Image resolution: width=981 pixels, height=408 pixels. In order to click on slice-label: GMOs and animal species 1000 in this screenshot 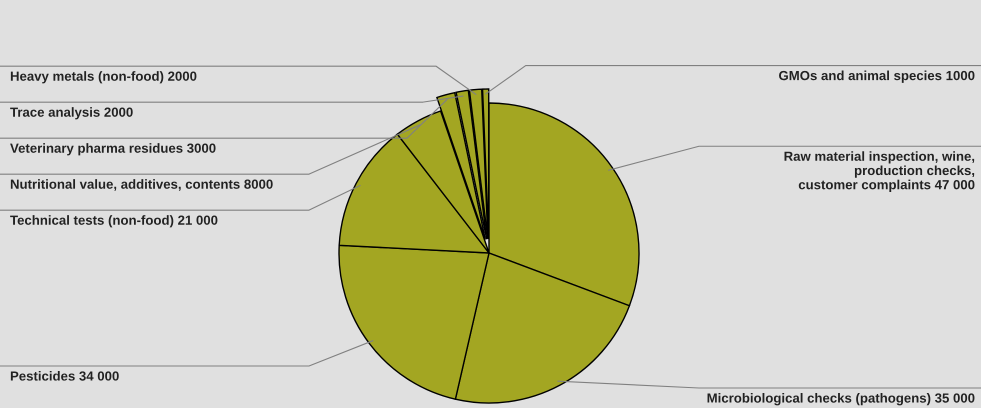, I will do `click(876, 76)`.